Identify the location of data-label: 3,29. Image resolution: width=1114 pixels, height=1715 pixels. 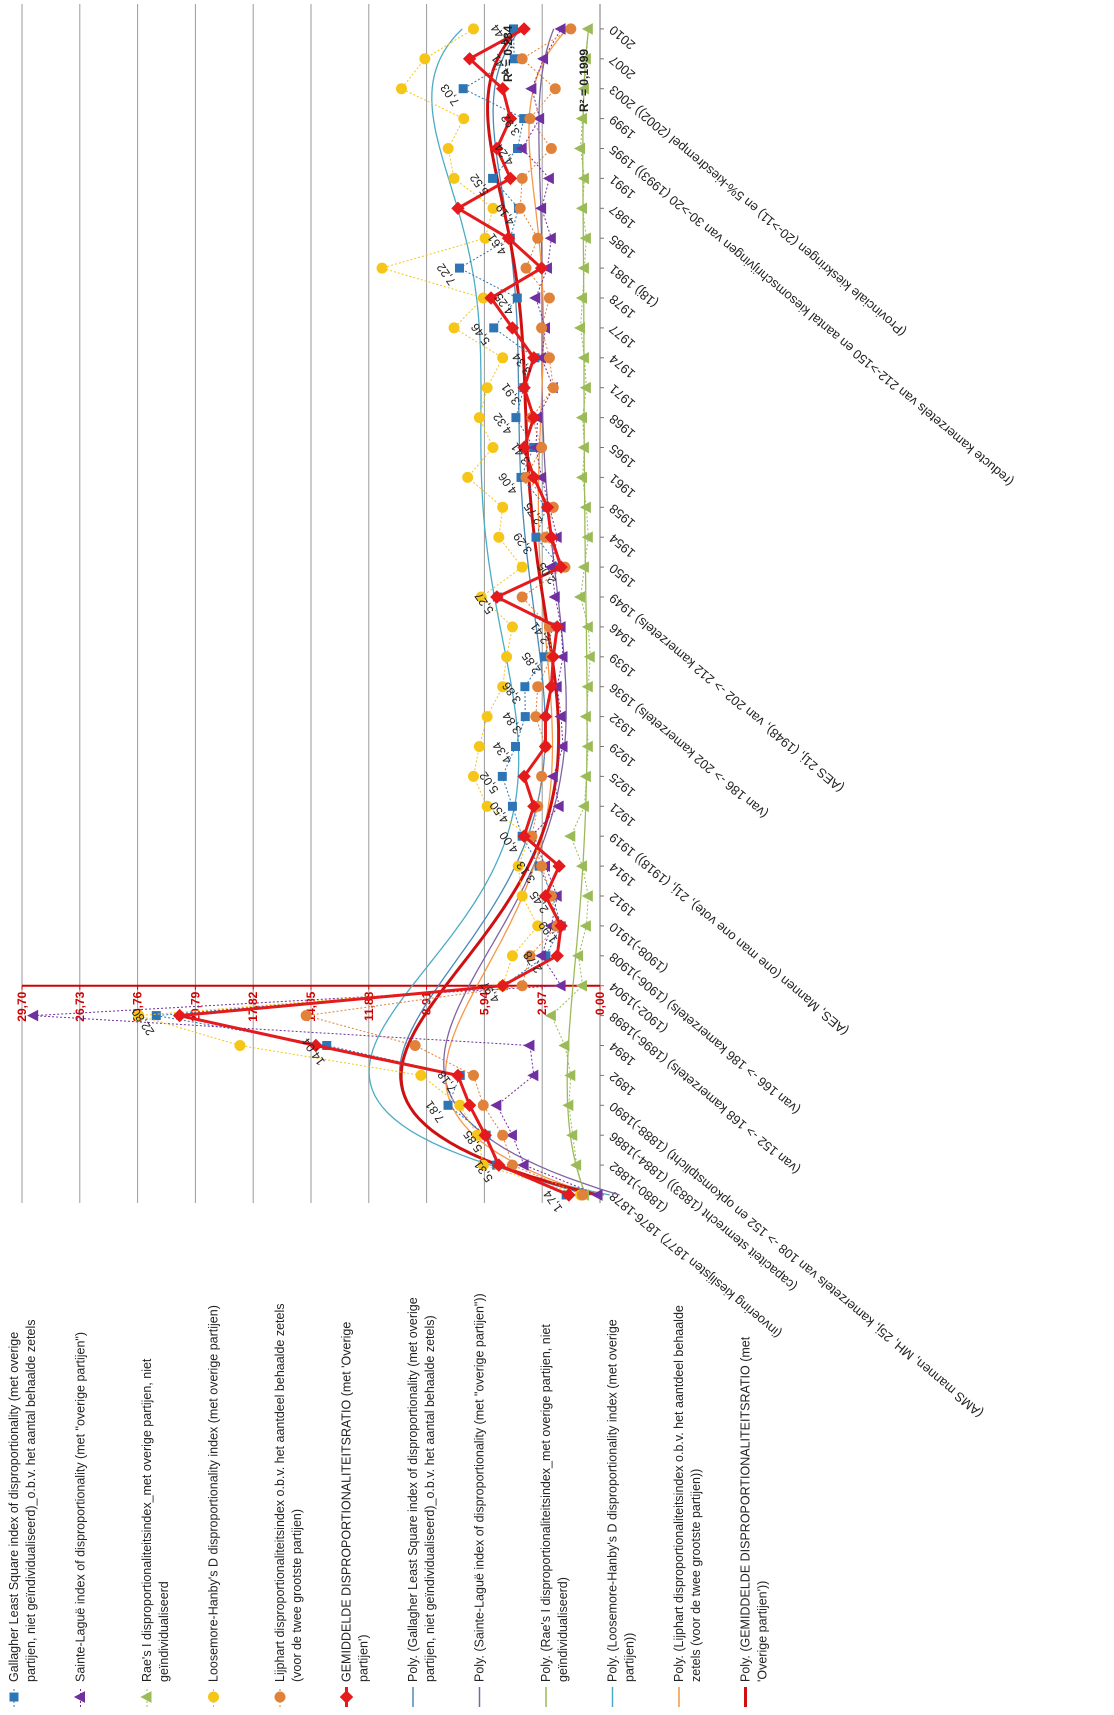
(522, 543).